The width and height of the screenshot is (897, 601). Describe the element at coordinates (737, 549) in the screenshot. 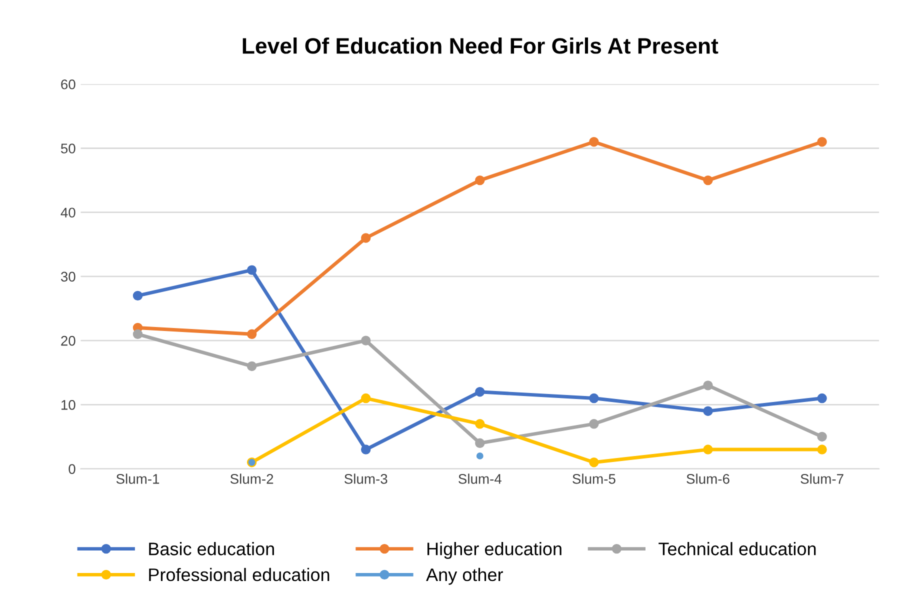

I see `legend-label: Technical education` at that location.